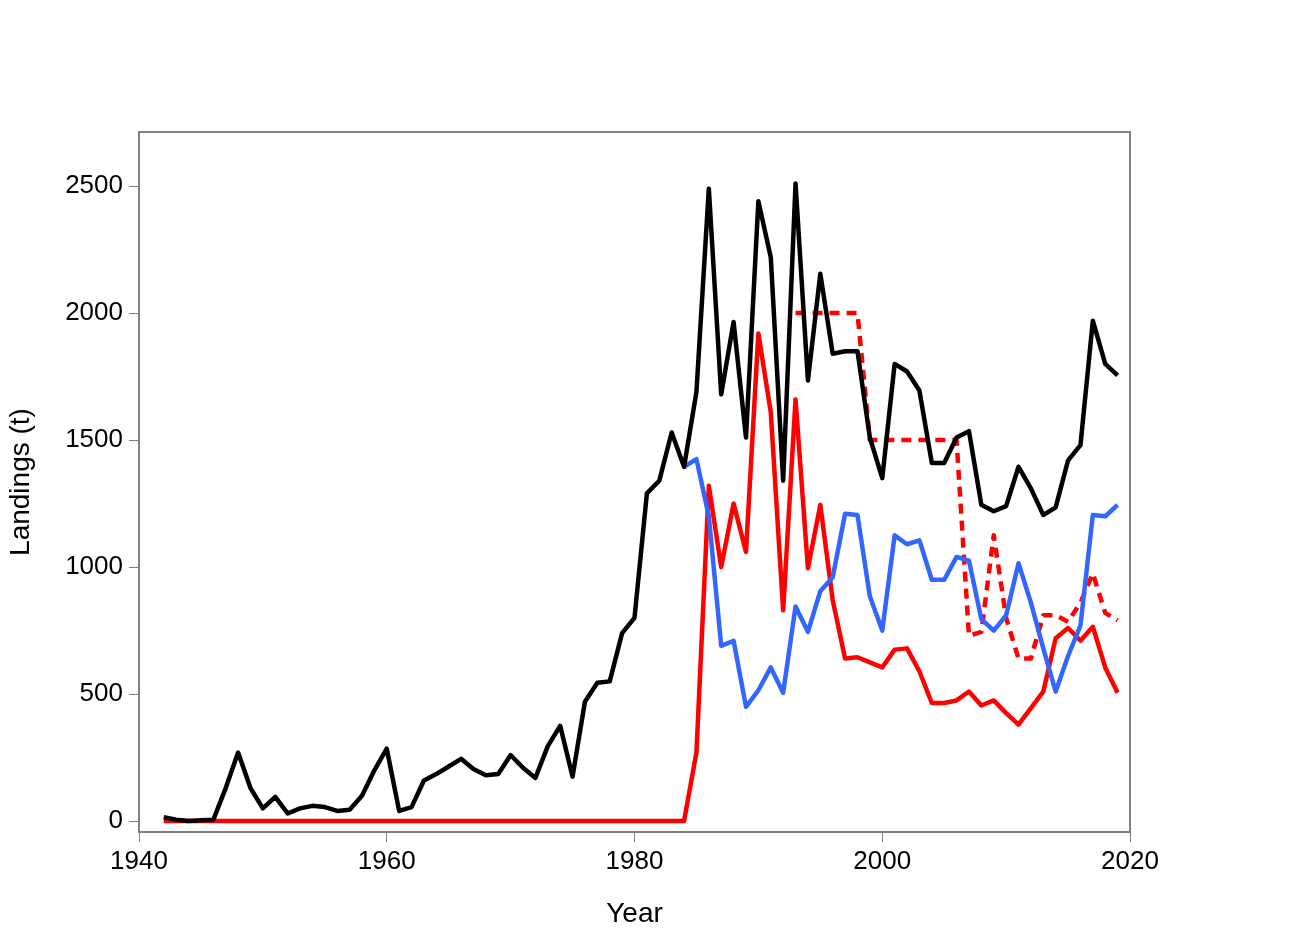  What do you see at coordinates (101, 692) in the screenshot?
I see `y-tick-label: 500` at bounding box center [101, 692].